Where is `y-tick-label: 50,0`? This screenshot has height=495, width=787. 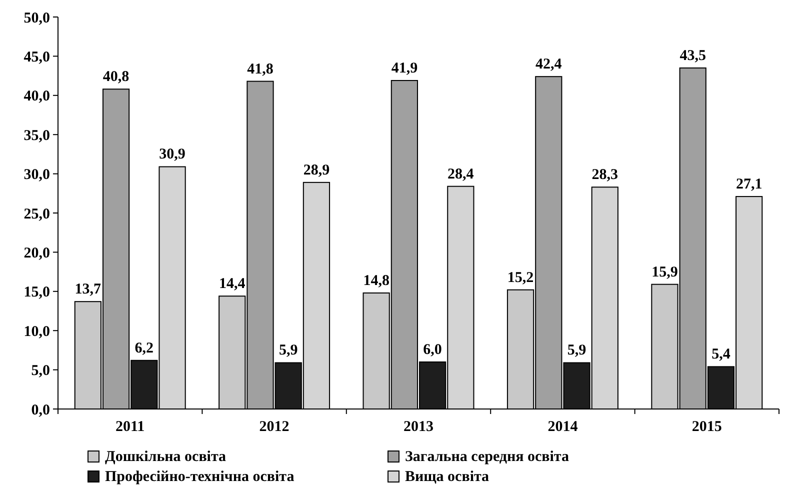
y-tick-label: 50,0 is located at coordinates (37, 18).